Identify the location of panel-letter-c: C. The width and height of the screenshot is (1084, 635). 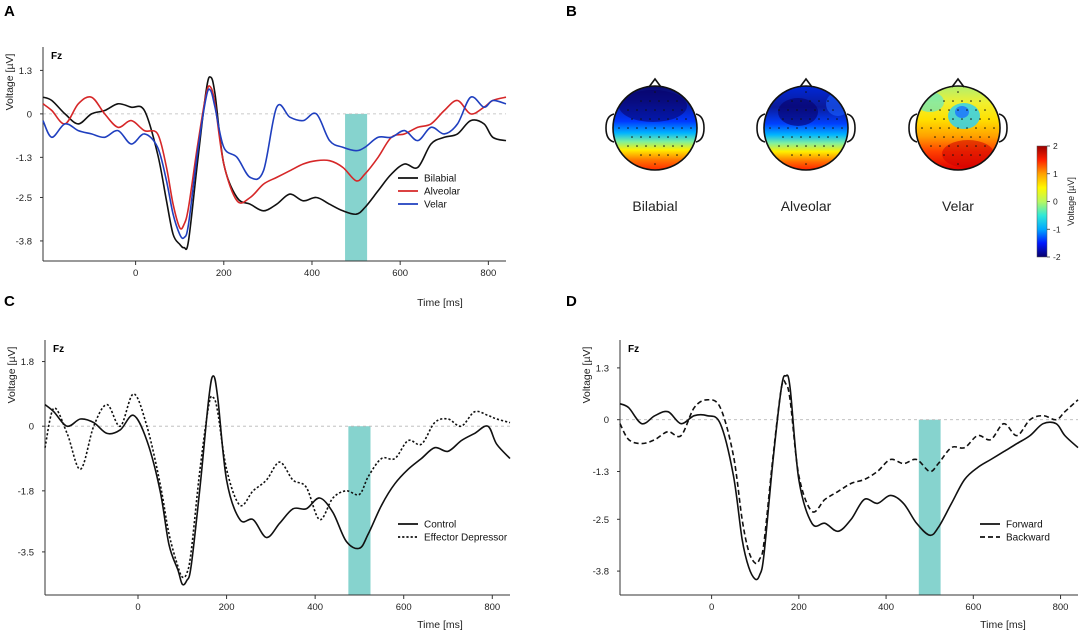
(9, 301).